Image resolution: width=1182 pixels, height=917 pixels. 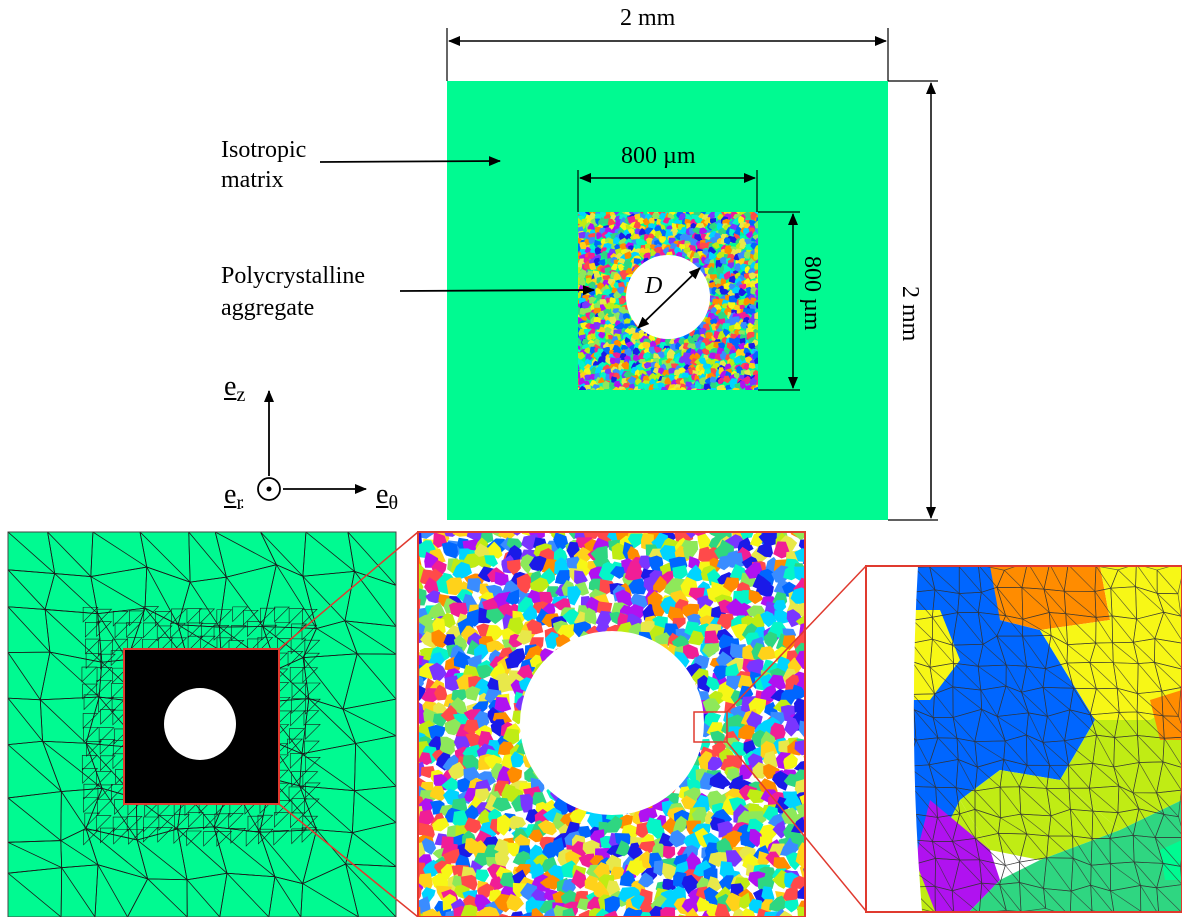 I want to click on aggregate-leader-arrow, so click(x=497, y=290).